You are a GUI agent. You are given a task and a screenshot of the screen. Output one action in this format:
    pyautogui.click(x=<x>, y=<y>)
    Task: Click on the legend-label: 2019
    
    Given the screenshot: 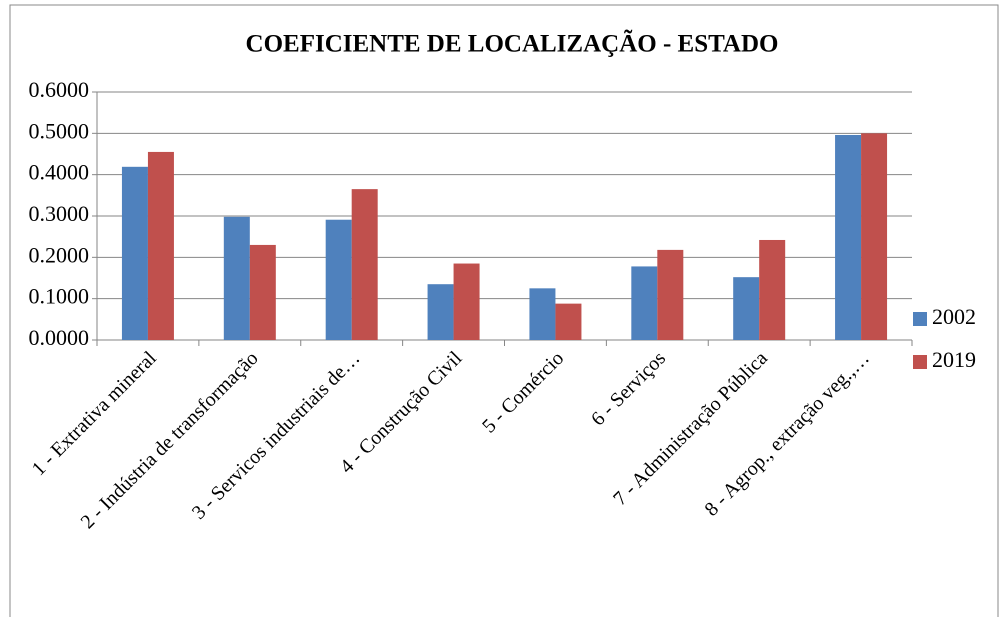 What is the action you would take?
    pyautogui.click(x=954, y=359)
    